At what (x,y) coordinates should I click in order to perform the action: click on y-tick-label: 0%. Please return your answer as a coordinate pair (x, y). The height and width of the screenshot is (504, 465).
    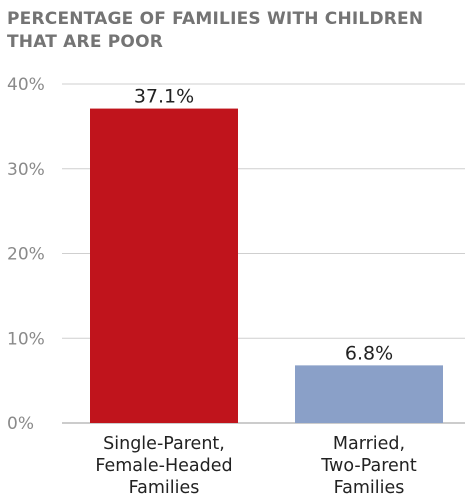
    Looking at the image, I should click on (20, 424).